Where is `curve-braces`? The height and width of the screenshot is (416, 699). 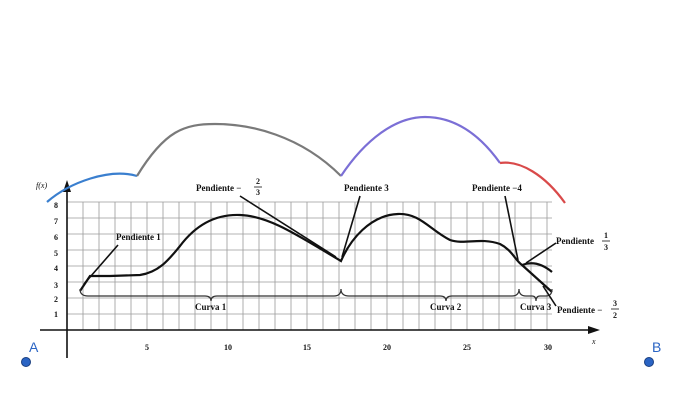 curve-braces is located at coordinates (316, 295).